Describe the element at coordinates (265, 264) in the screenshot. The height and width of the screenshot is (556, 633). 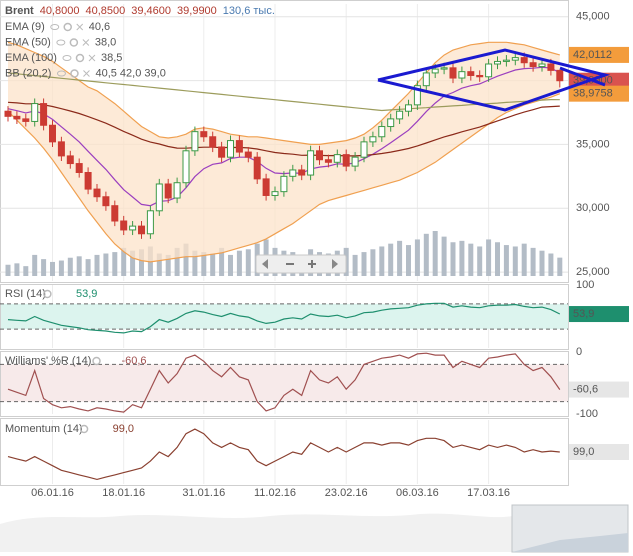
I see `scroll-left` at that location.